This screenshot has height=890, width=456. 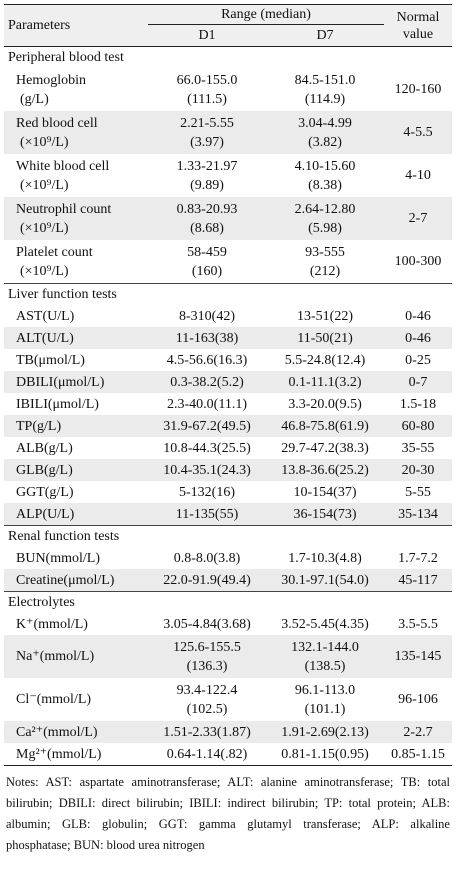 I want to click on normal-value-cell-line1: 4-5.5, so click(x=418, y=132).